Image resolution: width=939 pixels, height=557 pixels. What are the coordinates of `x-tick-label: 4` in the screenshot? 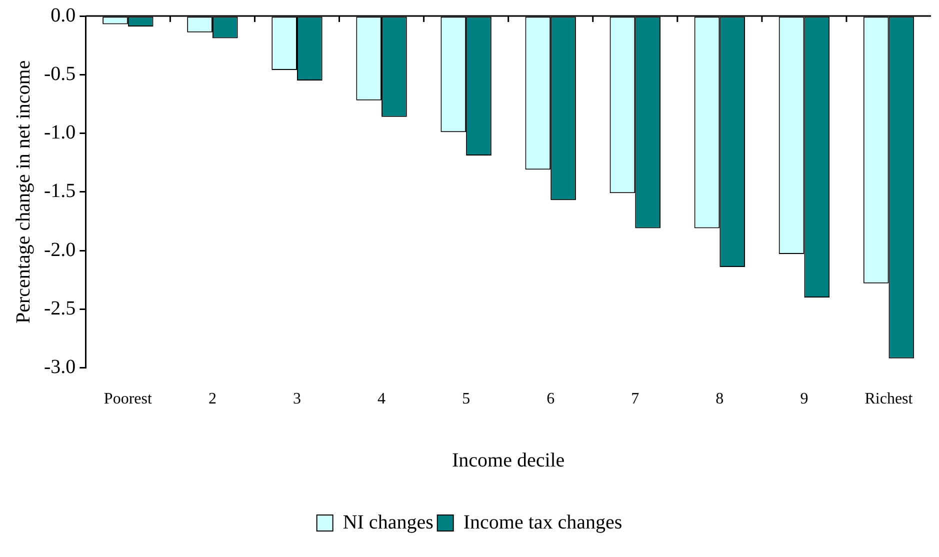 It's located at (382, 399).